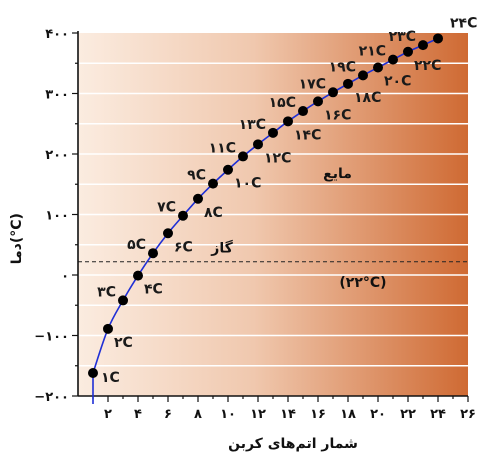 The image size is (488, 462). What do you see at coordinates (213, 213) in the screenshot?
I see `point-label: ۸C` at bounding box center [213, 213].